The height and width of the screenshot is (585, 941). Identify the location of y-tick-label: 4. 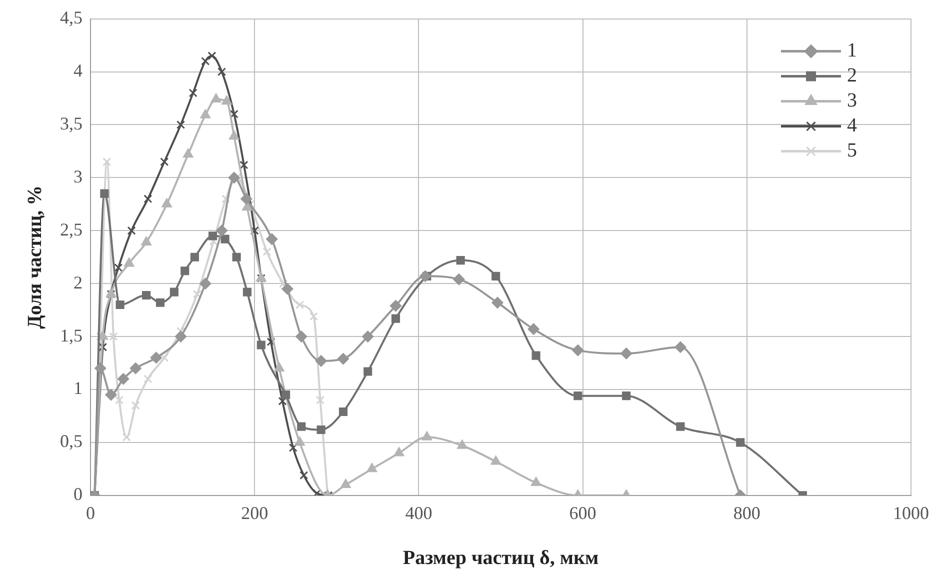
(78, 70).